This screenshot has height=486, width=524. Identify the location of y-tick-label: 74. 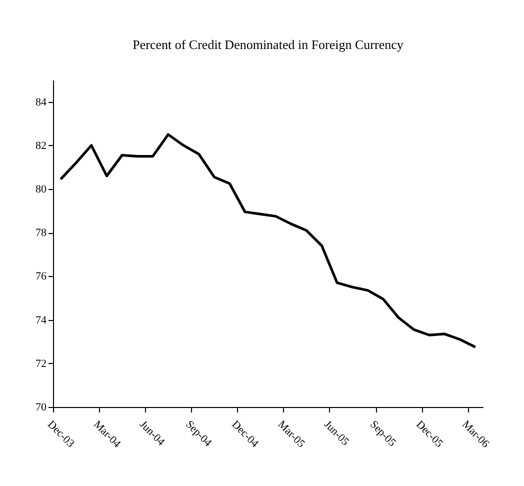
(41, 320).